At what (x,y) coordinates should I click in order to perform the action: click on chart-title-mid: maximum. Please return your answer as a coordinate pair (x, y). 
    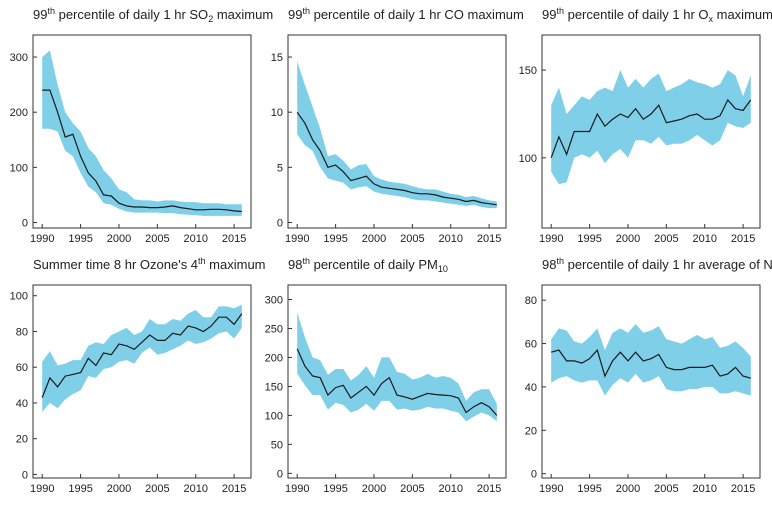
    Looking at the image, I should click on (236, 264).